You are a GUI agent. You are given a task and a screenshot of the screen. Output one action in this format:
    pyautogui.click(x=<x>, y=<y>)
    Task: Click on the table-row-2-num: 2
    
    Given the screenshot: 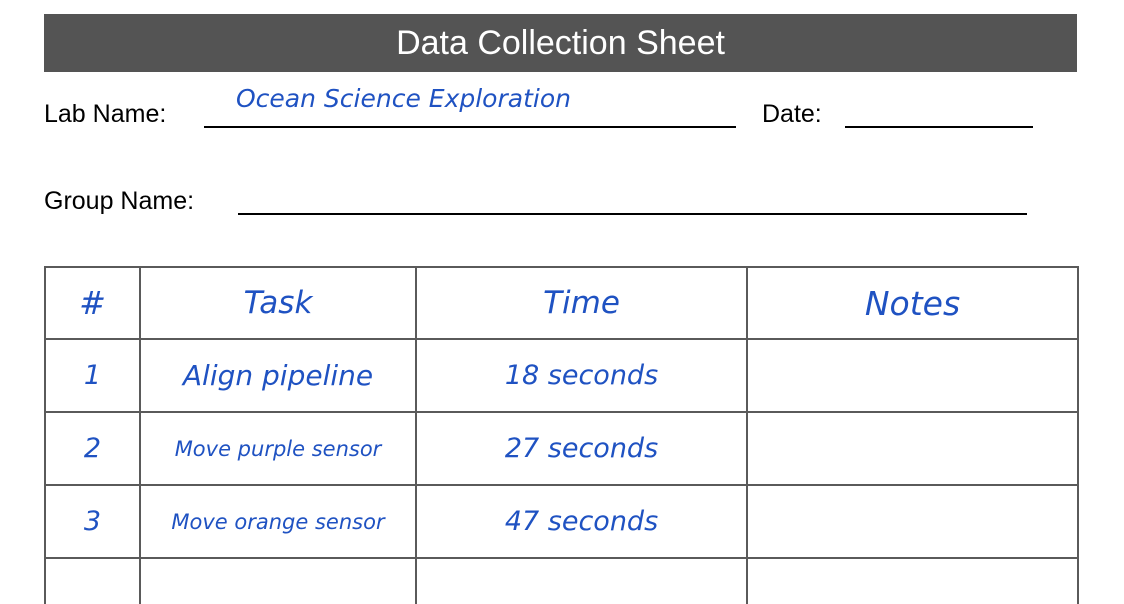 What is the action you would take?
    pyautogui.click(x=92, y=448)
    